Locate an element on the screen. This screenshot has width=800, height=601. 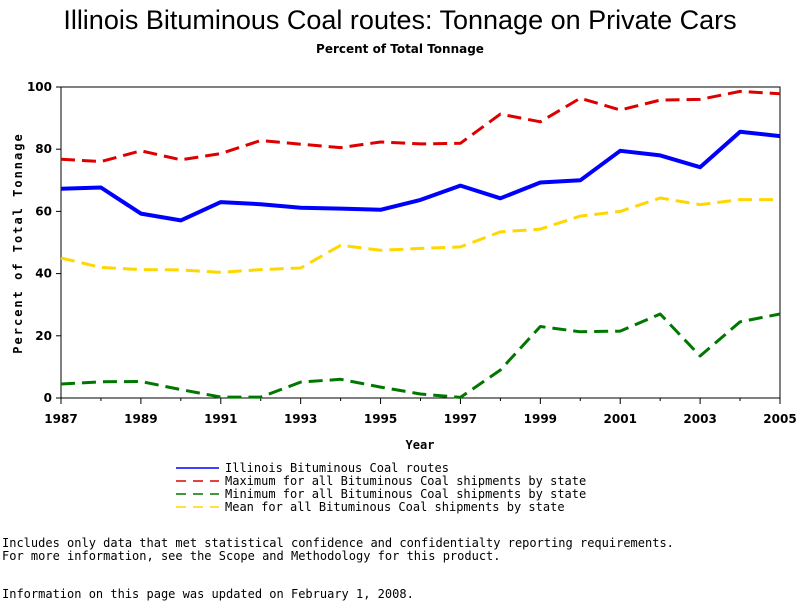
y-tick-label: 60 is located at coordinates (43, 211).